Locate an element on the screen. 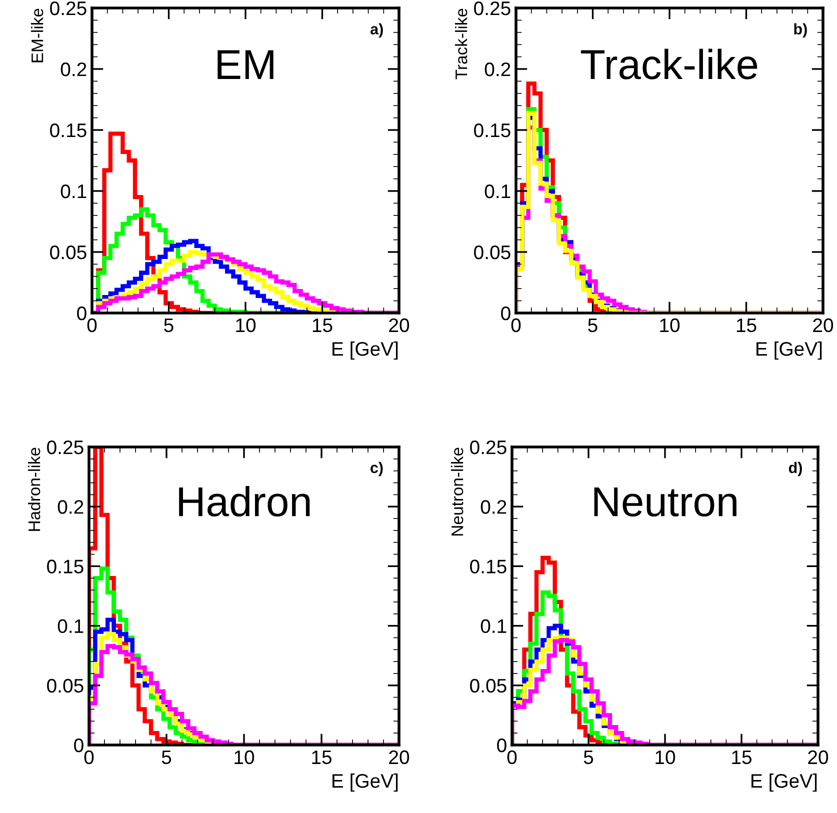  text: Neutron is located at coordinates (665, 502).